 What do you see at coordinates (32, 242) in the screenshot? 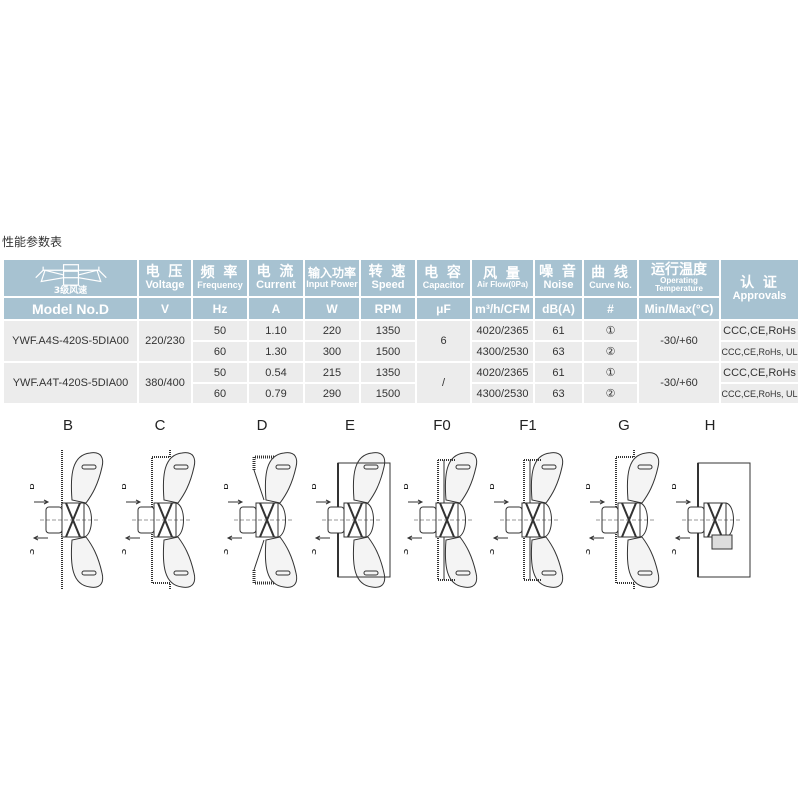
I see `section-title: 性能参数表` at bounding box center [32, 242].